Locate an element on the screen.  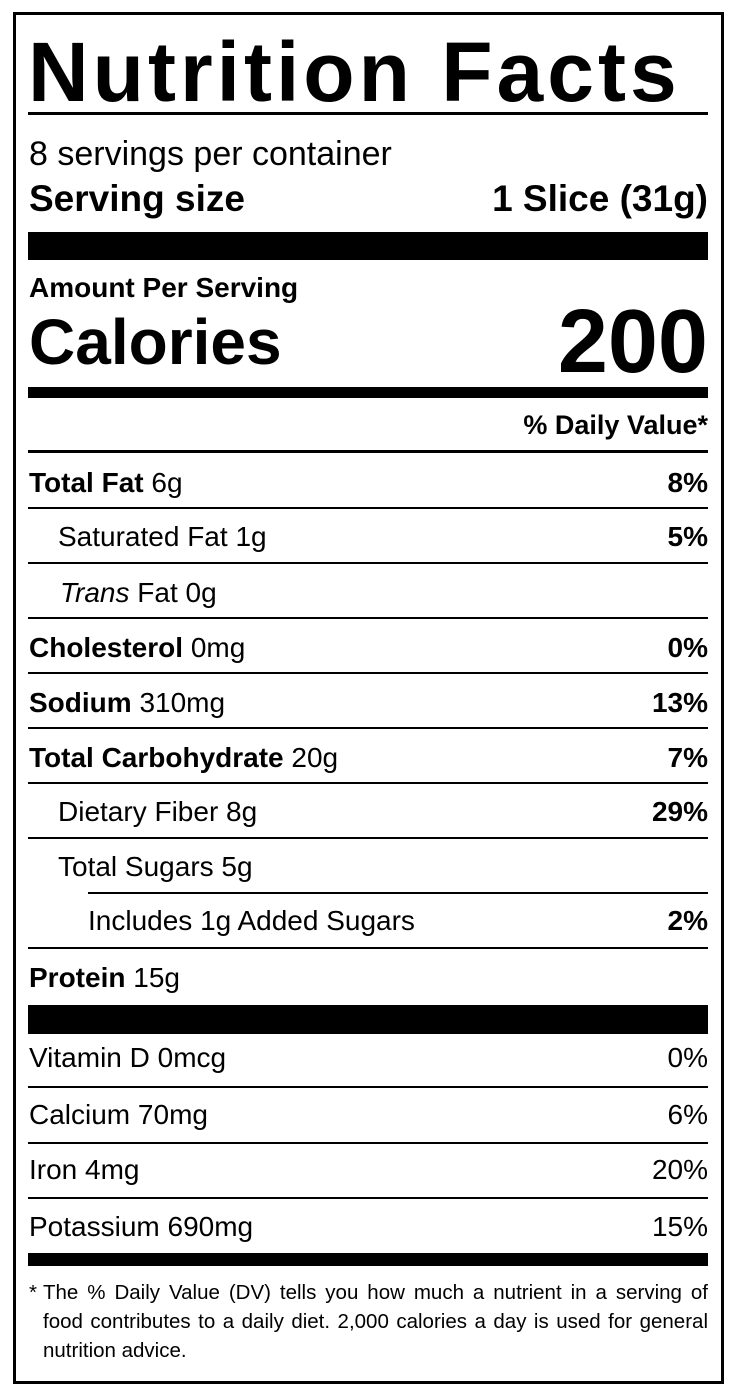
nutrient-name: Saturated Fat is located at coordinates (143, 536).